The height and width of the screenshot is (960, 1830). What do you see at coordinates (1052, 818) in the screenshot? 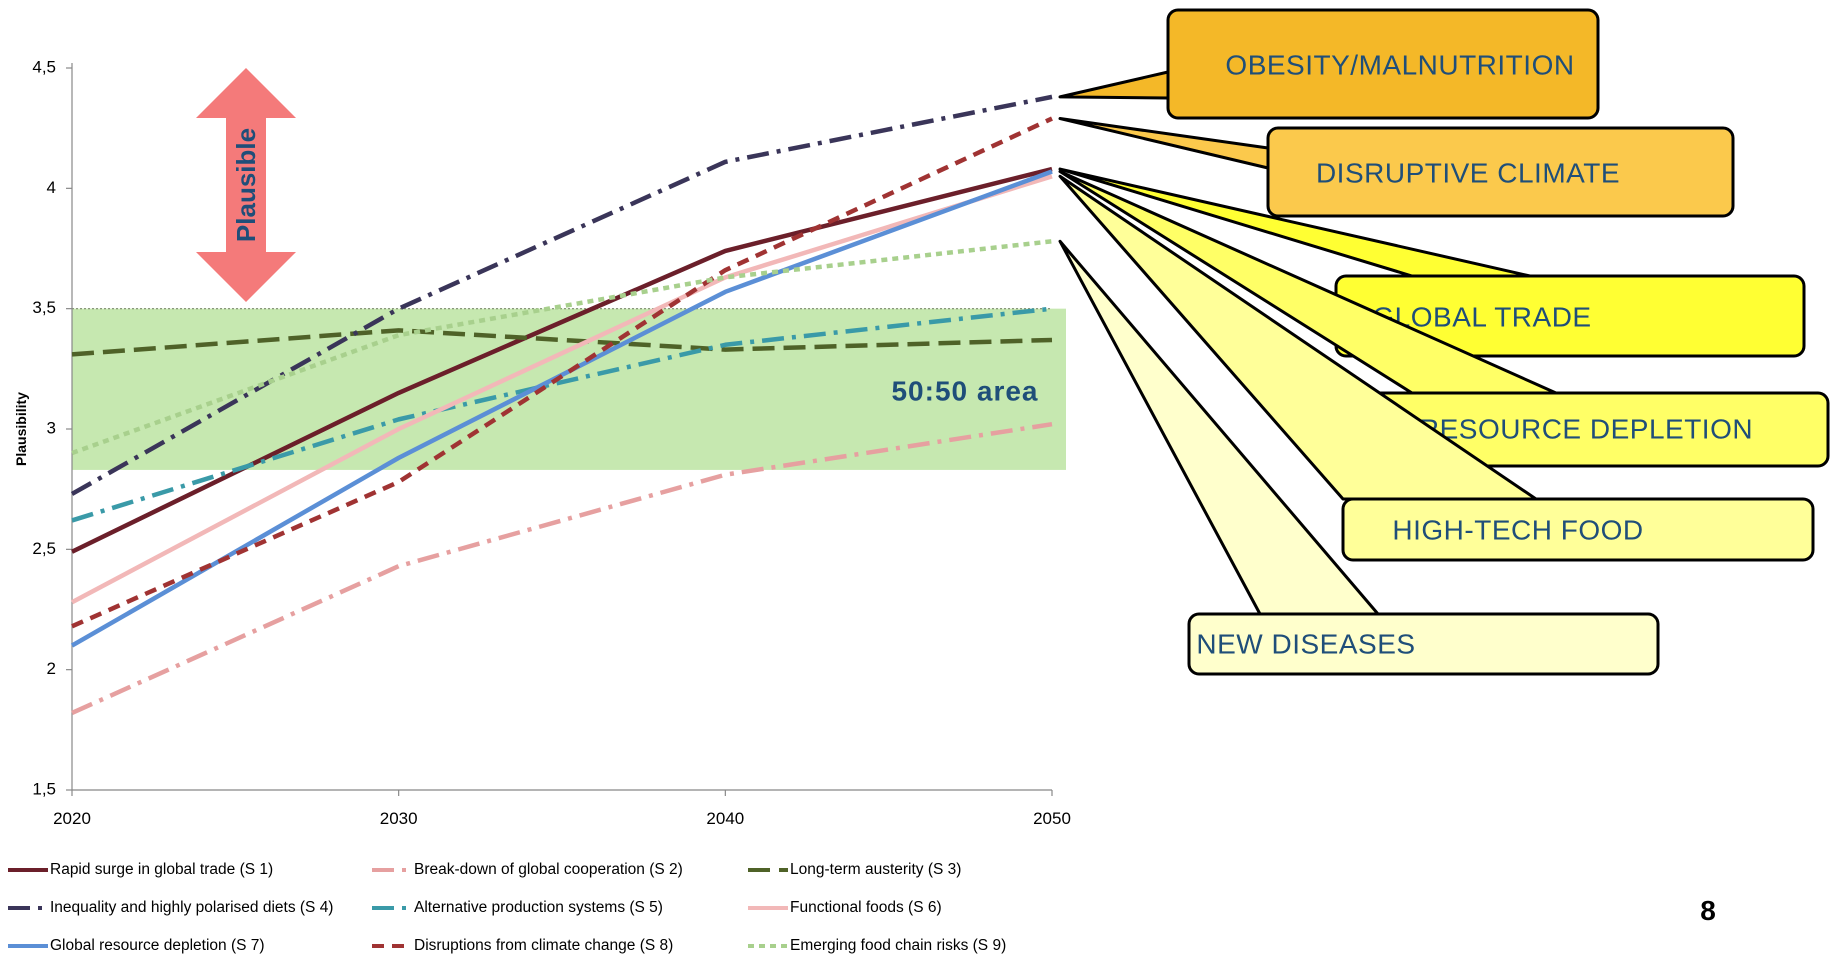
I see `x-tick-label: 2050` at bounding box center [1052, 818].